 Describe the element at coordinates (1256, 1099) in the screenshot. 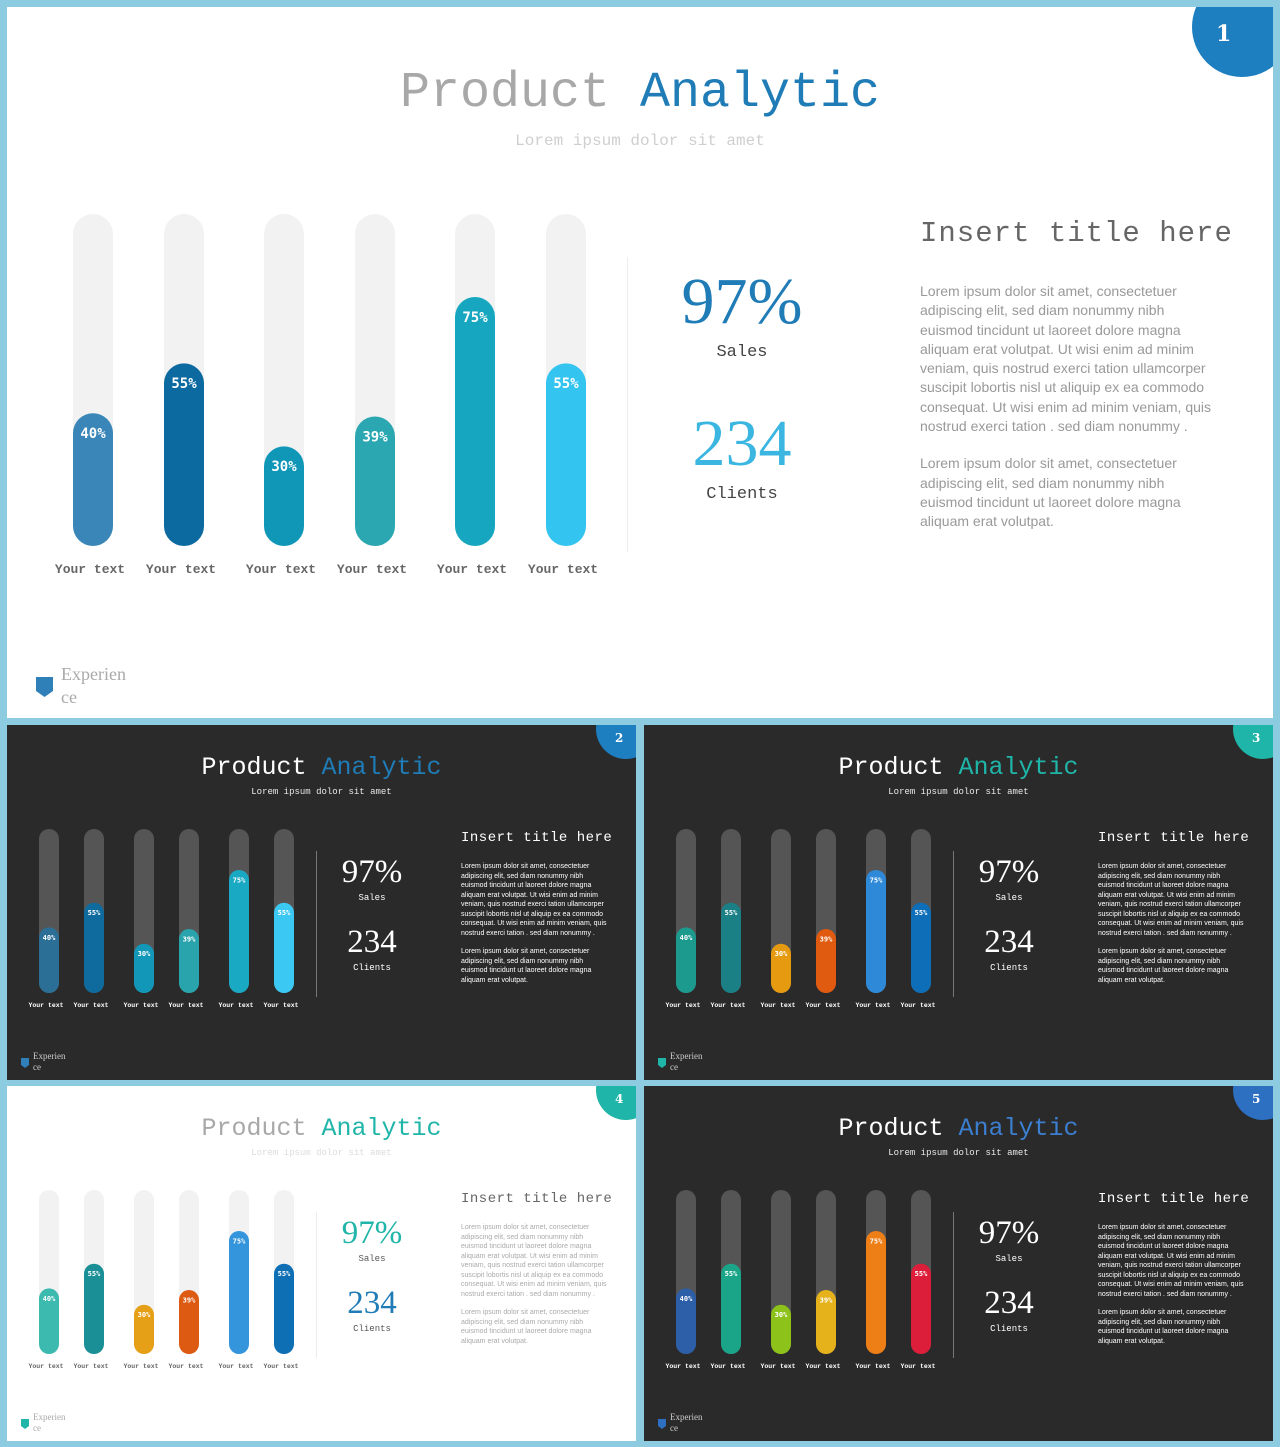

I see `slide-number: 5` at that location.